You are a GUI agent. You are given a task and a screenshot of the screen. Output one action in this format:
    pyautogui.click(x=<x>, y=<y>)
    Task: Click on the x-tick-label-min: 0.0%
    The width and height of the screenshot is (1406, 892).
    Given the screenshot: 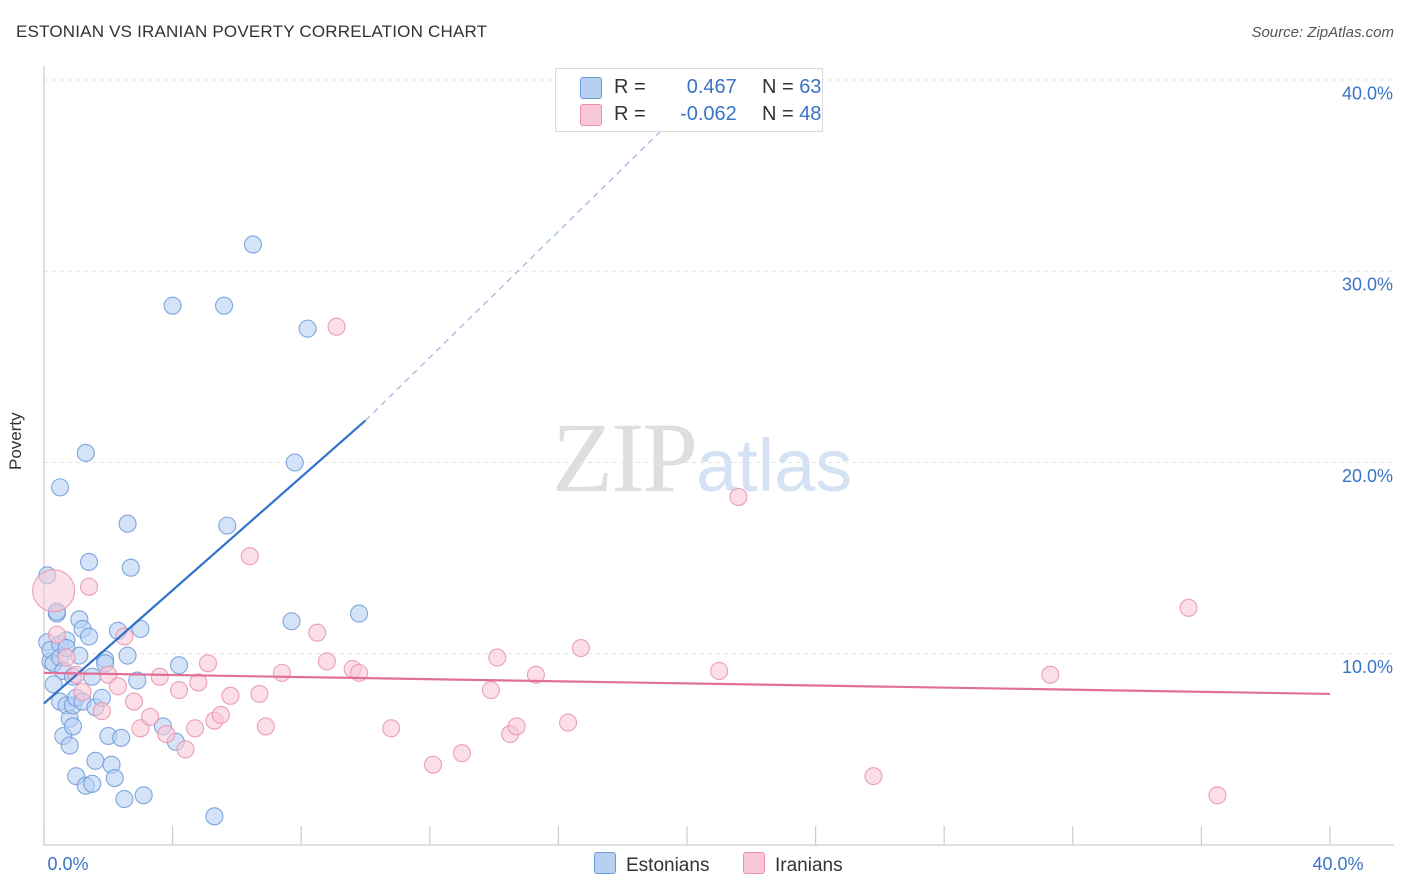 What is the action you would take?
    pyautogui.click(x=67, y=864)
    